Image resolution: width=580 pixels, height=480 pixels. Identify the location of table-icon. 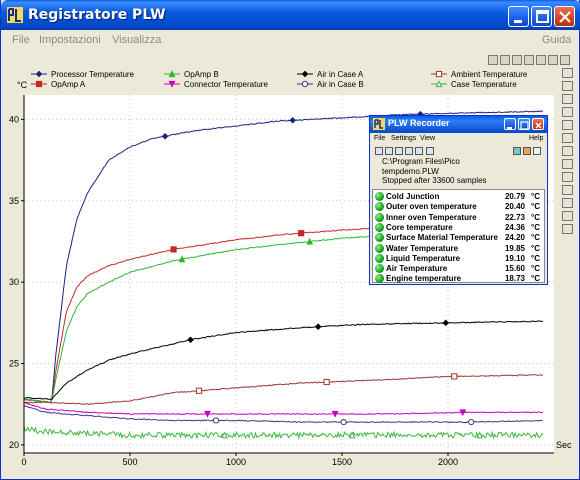
(537, 151).